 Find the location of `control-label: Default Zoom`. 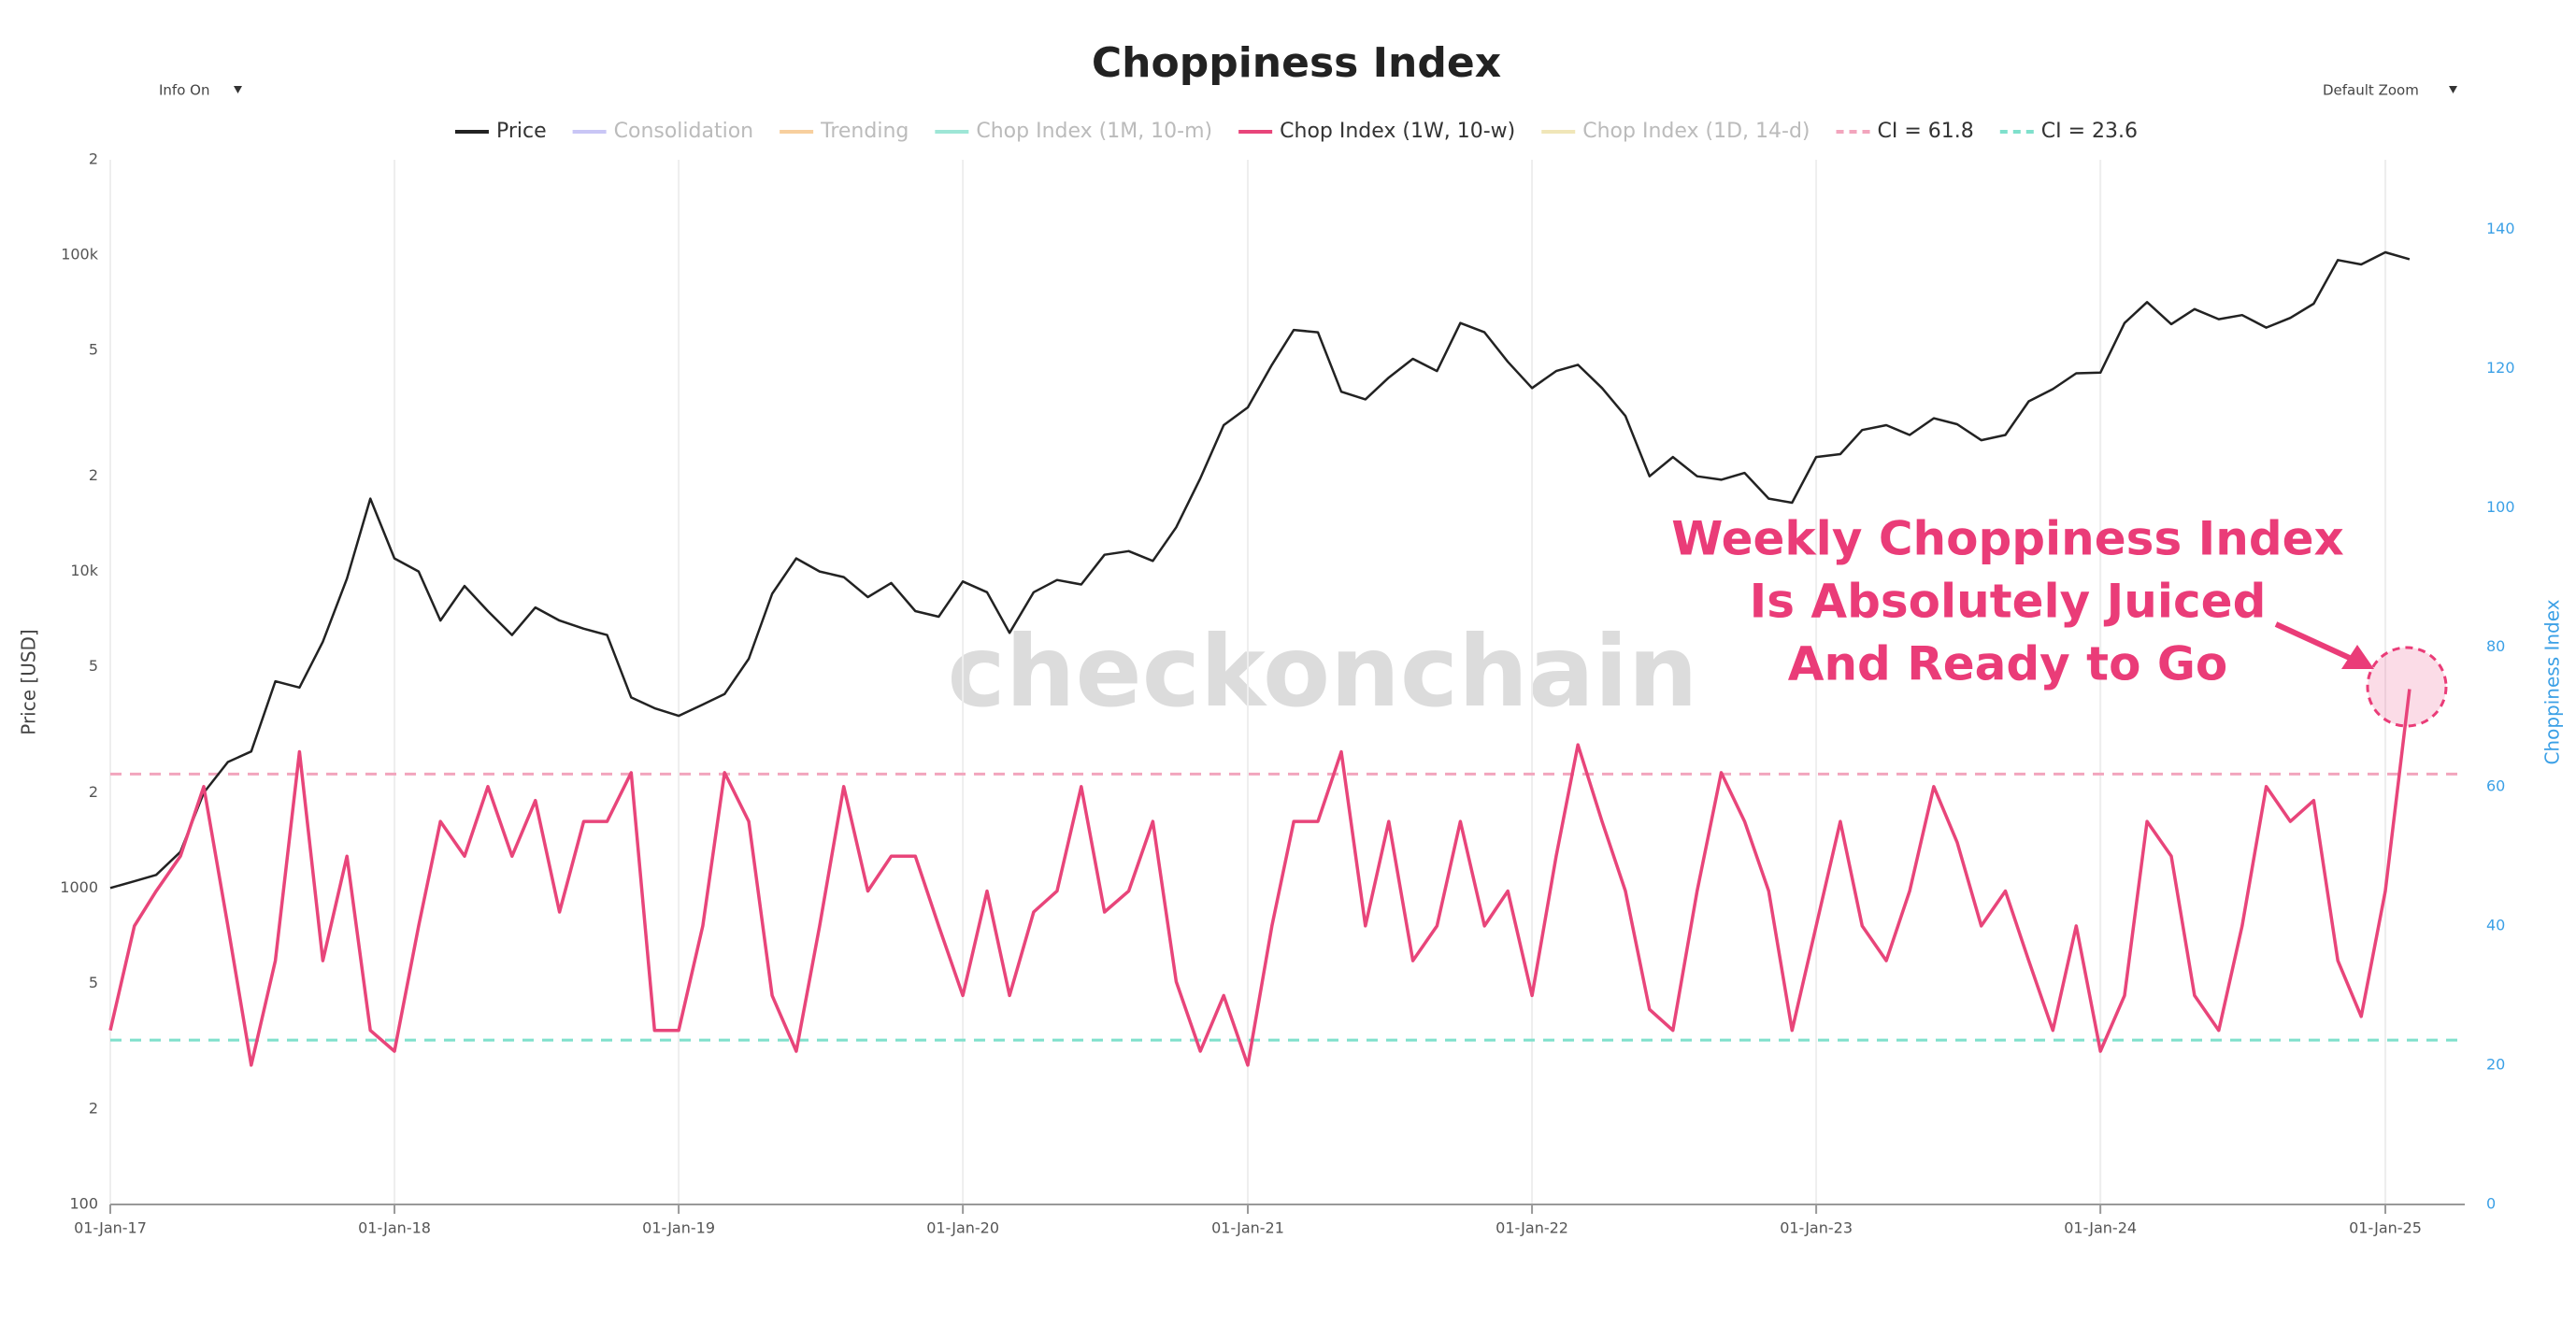

control-label: Default Zoom is located at coordinates (2371, 90).